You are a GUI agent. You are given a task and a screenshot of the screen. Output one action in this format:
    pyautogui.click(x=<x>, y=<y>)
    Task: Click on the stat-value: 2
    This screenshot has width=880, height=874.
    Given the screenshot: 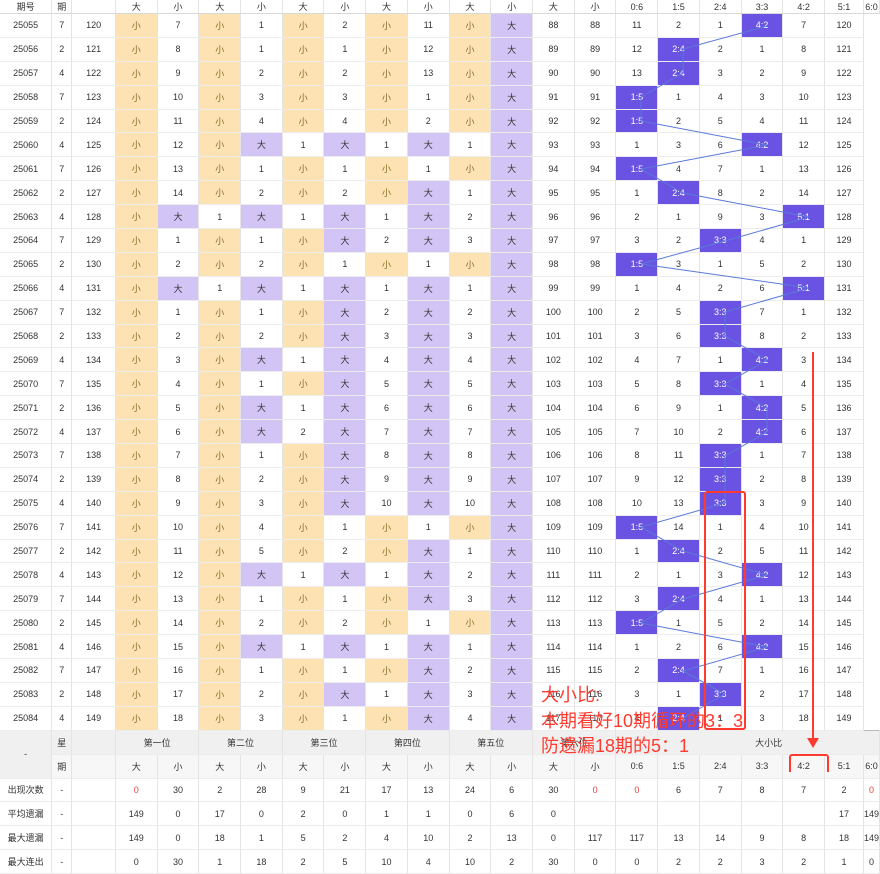 What is the action you would take?
    pyautogui.click(x=303, y=861)
    